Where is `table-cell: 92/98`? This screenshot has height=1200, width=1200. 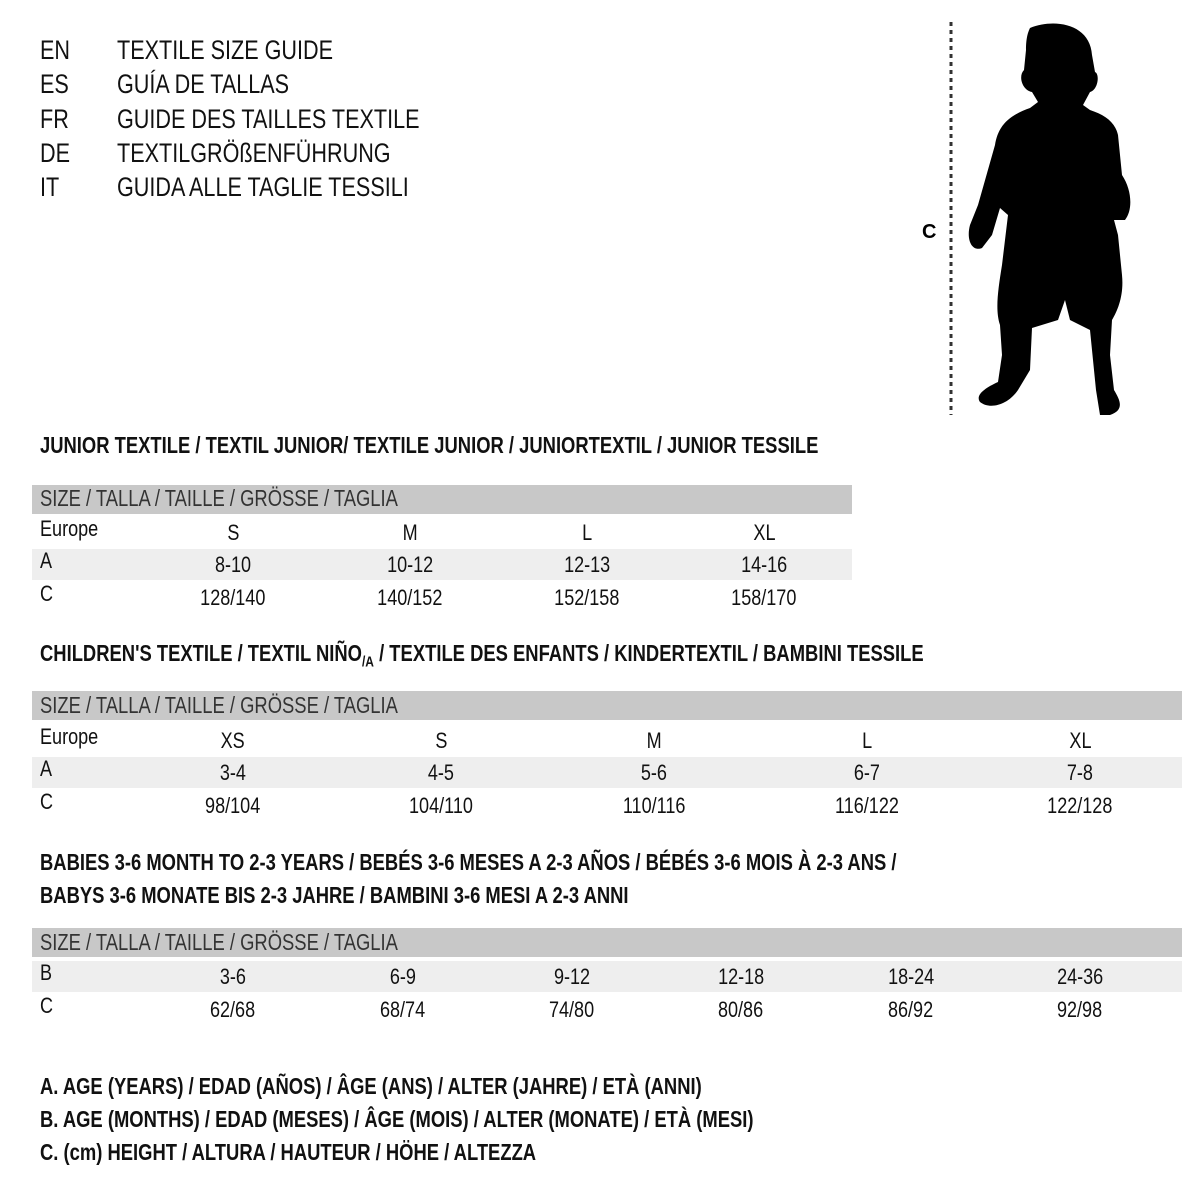 table-cell: 92/98 is located at coordinates (1080, 1010).